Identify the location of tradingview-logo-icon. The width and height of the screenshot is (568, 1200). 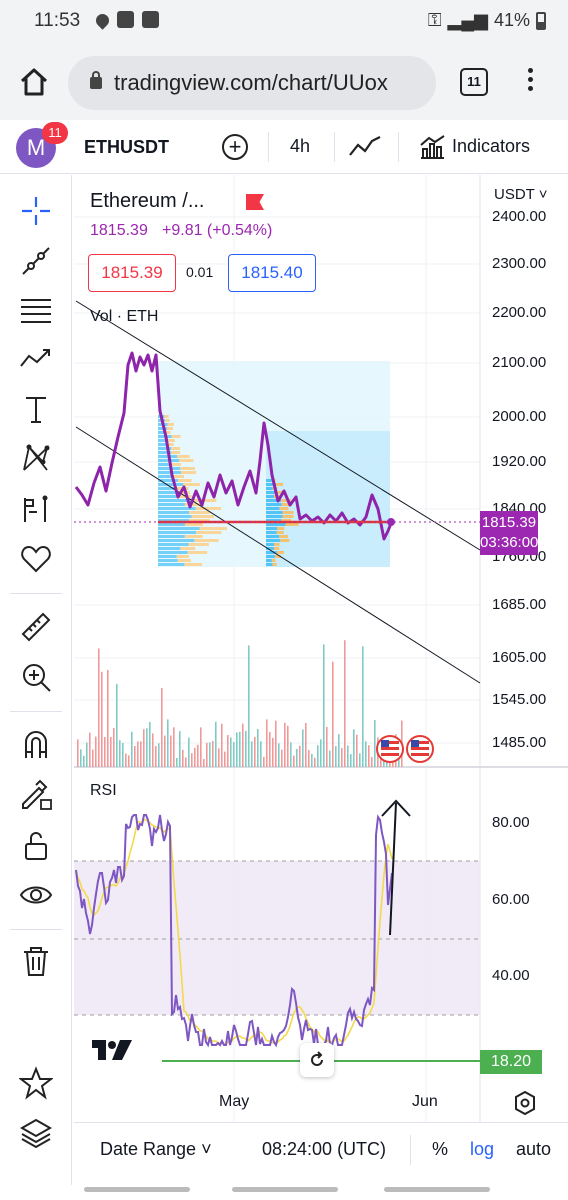
(114, 1051).